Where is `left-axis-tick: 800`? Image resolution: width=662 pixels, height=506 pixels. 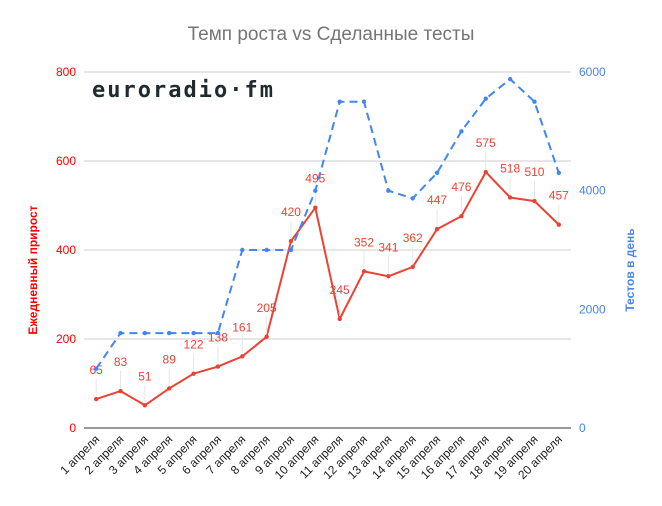 left-axis-tick: 800 is located at coordinates (66, 72).